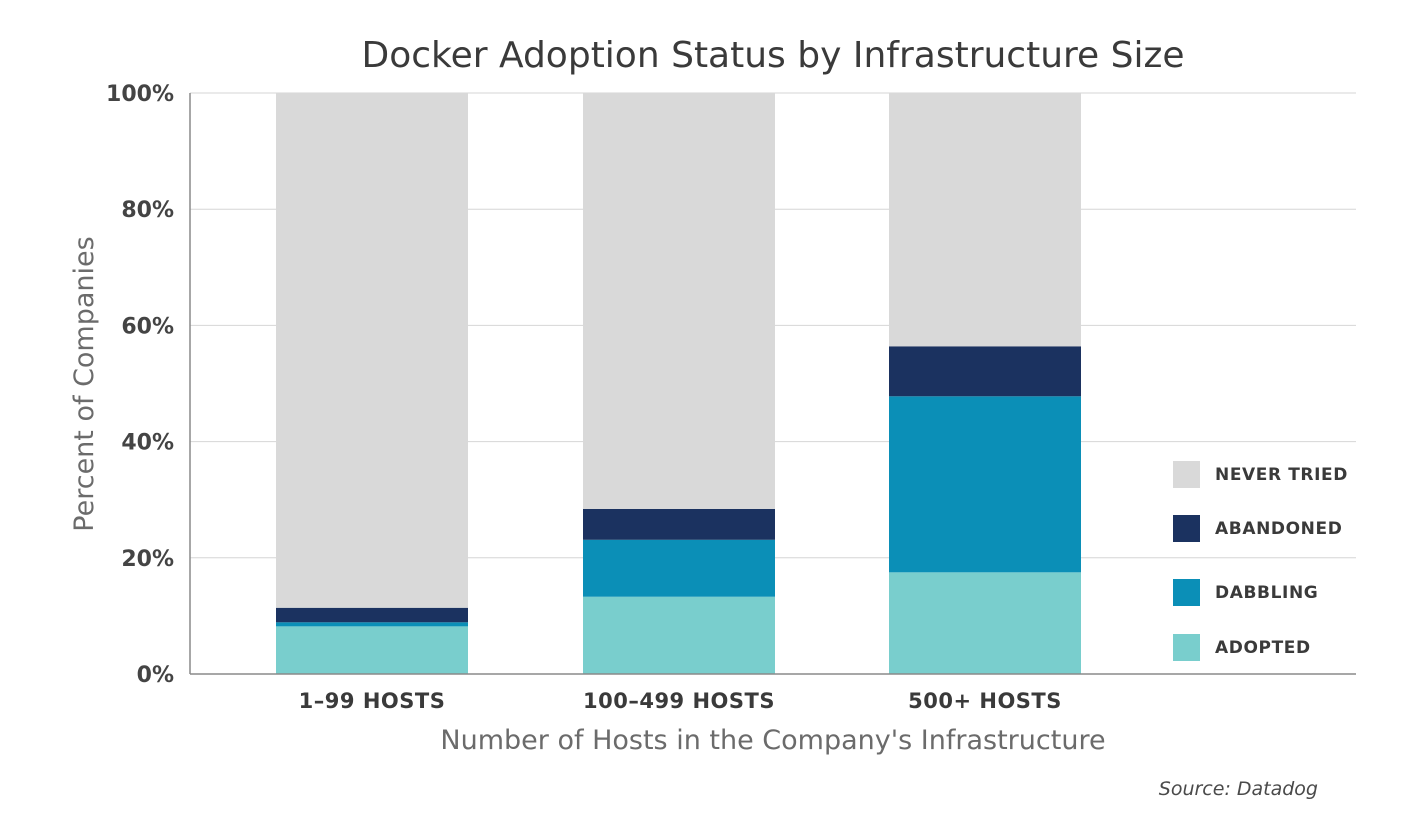 Image resolution: width=1424 pixels, height=836 pixels. What do you see at coordinates (1186, 647) in the screenshot?
I see `legend-swatch-adopted` at bounding box center [1186, 647].